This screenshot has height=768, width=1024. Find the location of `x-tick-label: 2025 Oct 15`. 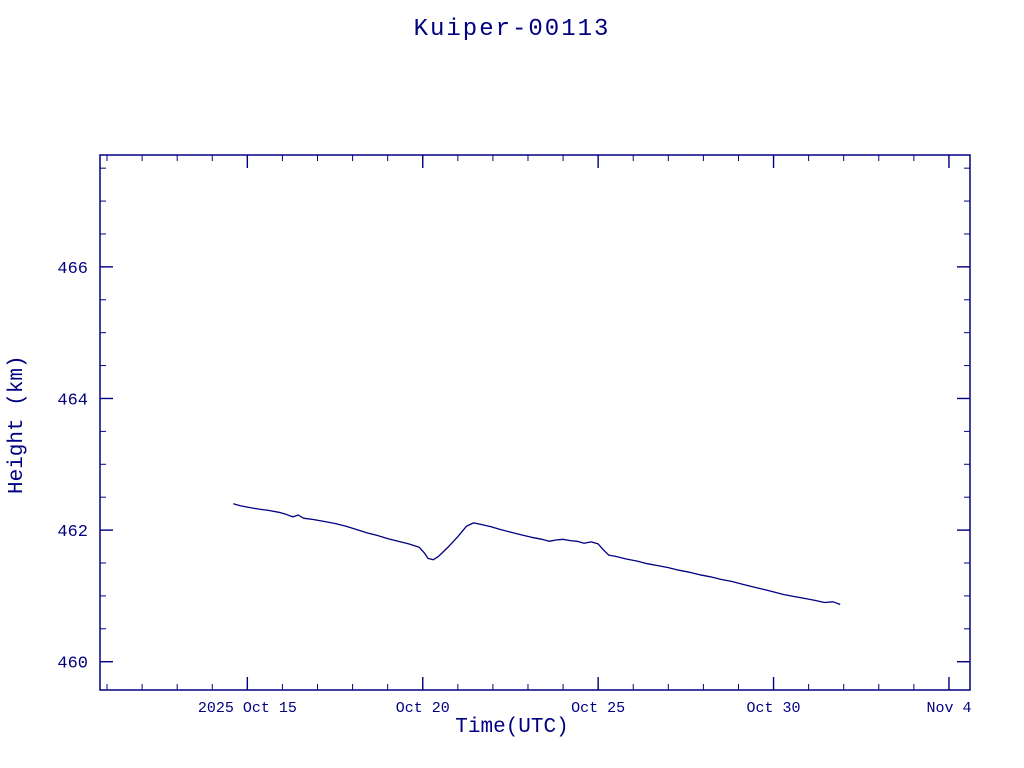

x-tick-label: 2025 Oct 15 is located at coordinates (247, 708).